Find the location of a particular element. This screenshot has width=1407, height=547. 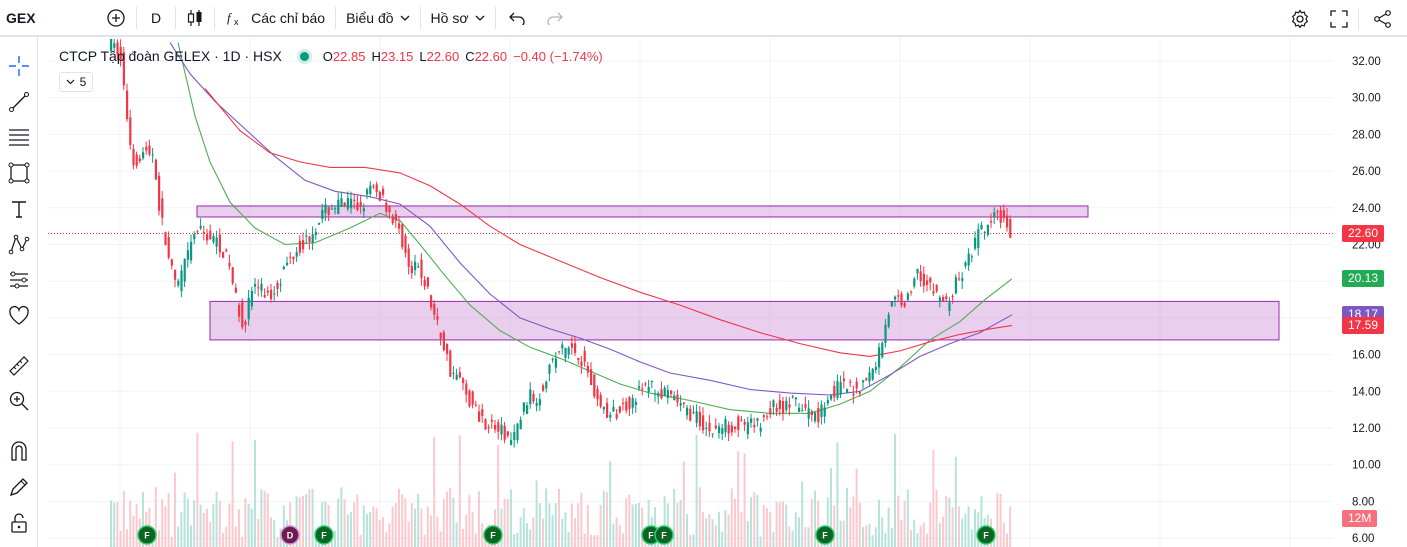

undo-button is located at coordinates (517, 18).